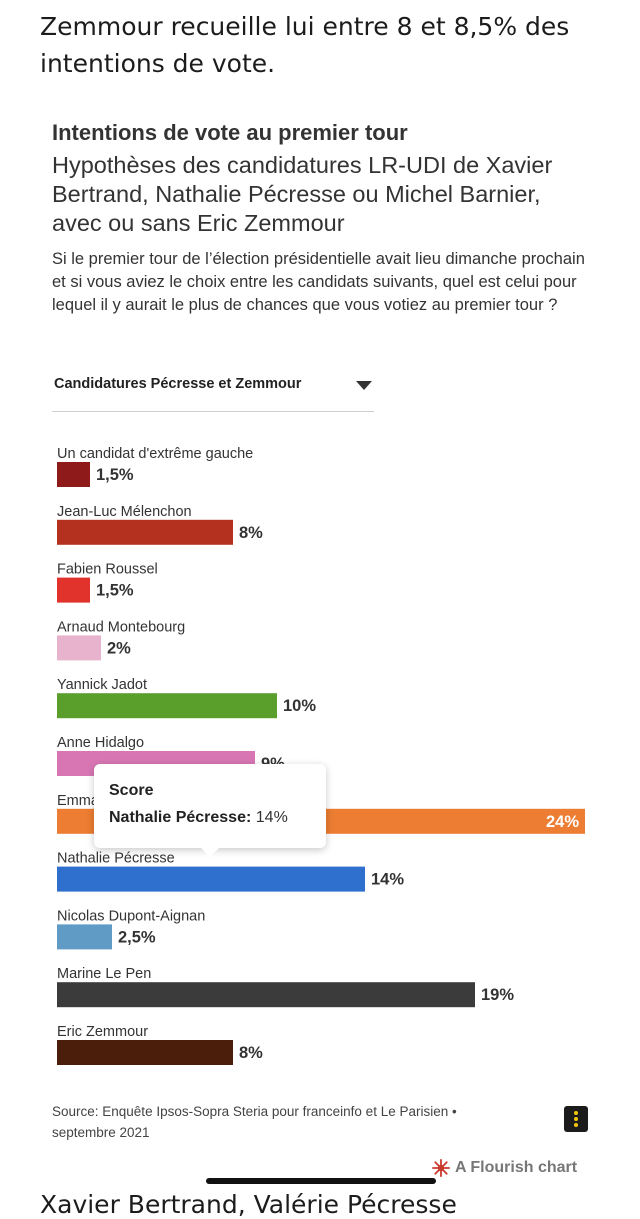  Describe the element at coordinates (102, 685) in the screenshot. I see `bar-category-label: Yannick Jadot` at that location.